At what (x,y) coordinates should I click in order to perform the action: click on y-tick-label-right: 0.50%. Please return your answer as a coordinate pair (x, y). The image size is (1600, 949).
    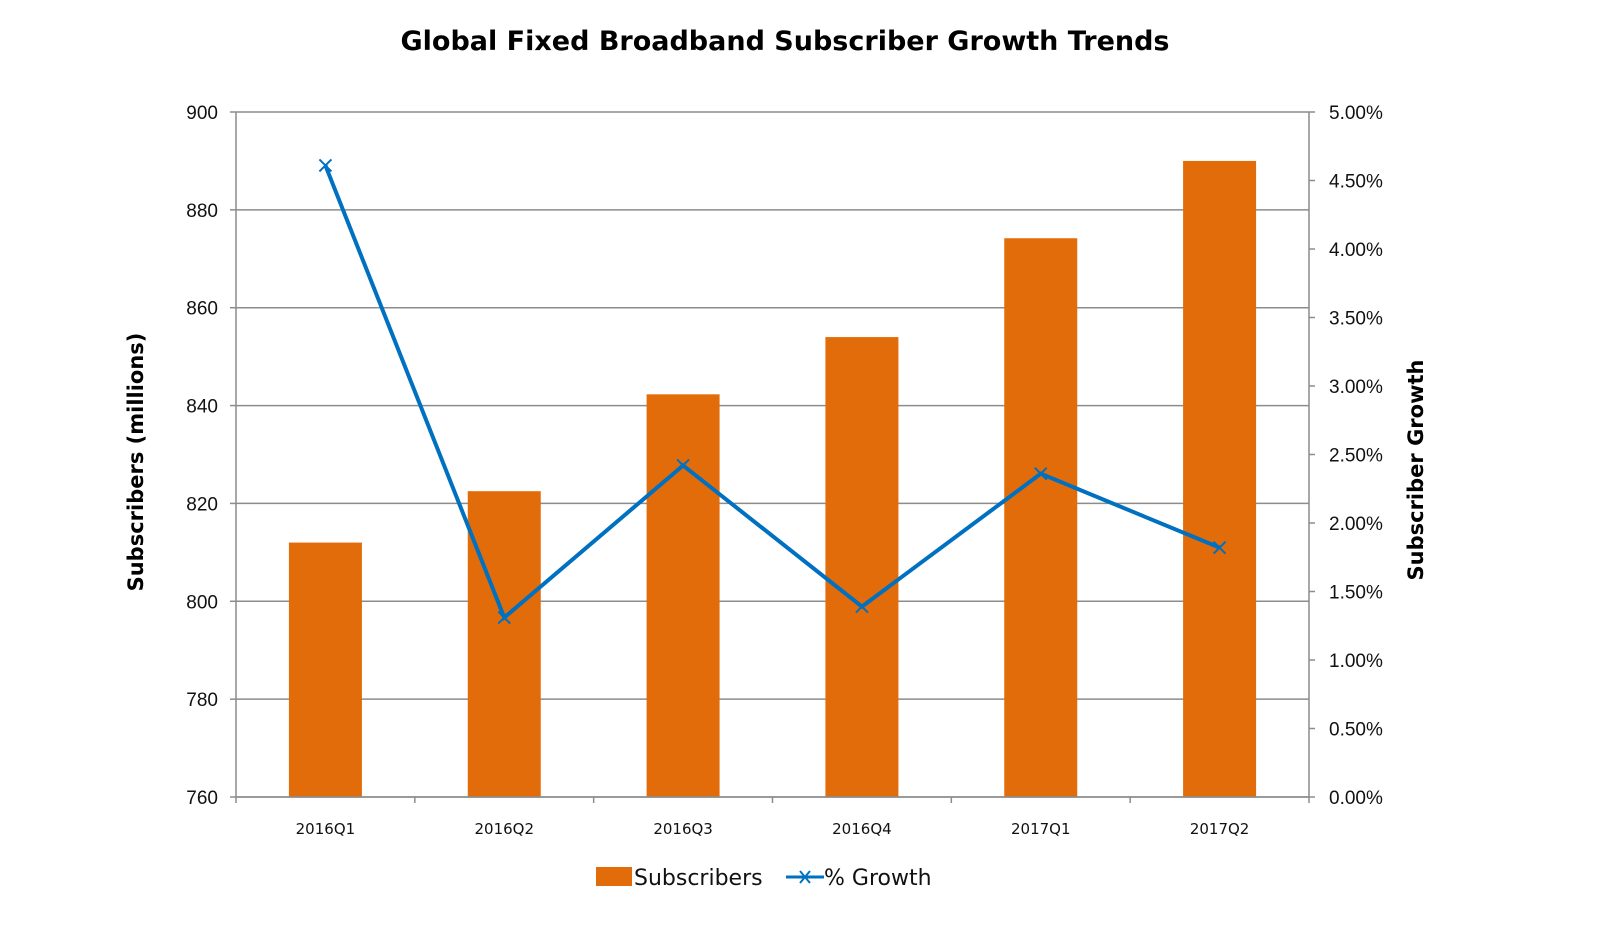
    Looking at the image, I should click on (1356, 730).